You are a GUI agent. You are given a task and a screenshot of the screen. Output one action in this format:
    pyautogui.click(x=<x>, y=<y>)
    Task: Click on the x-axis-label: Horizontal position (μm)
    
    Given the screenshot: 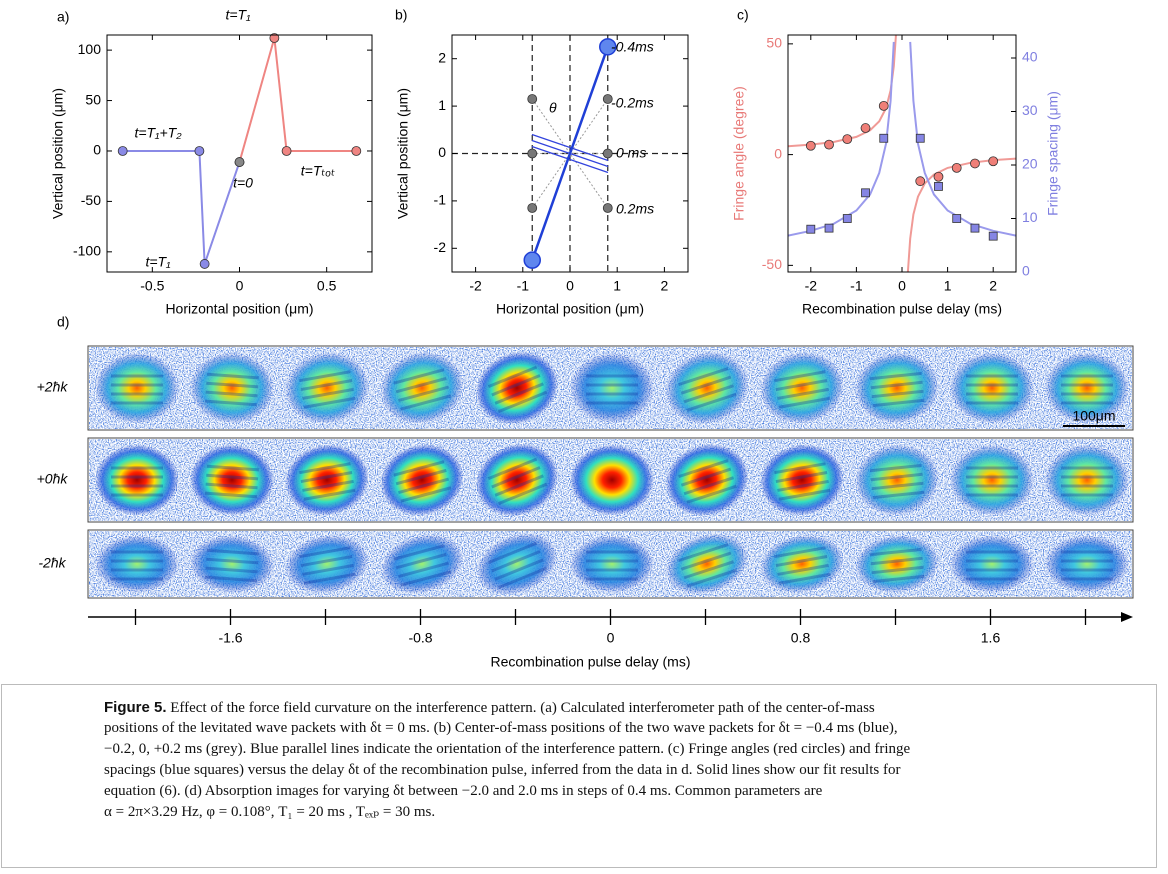 What is the action you would take?
    pyautogui.click(x=239, y=309)
    